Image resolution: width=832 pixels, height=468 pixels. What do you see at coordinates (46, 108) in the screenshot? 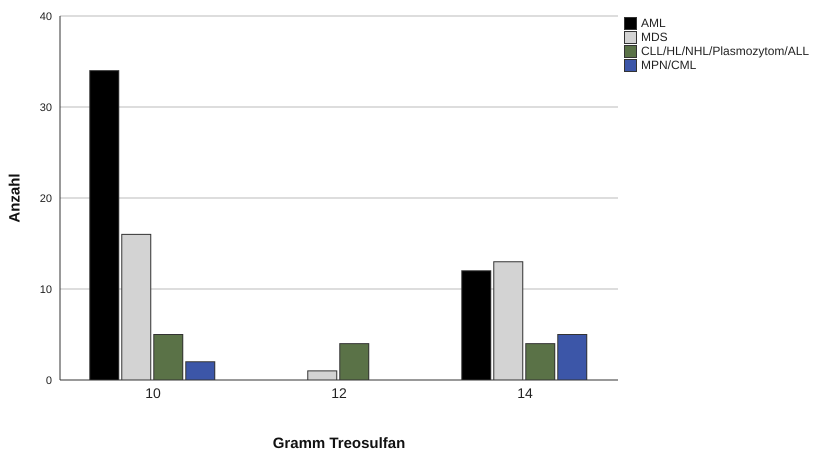
I see `y-tick-label: 30` at bounding box center [46, 108].